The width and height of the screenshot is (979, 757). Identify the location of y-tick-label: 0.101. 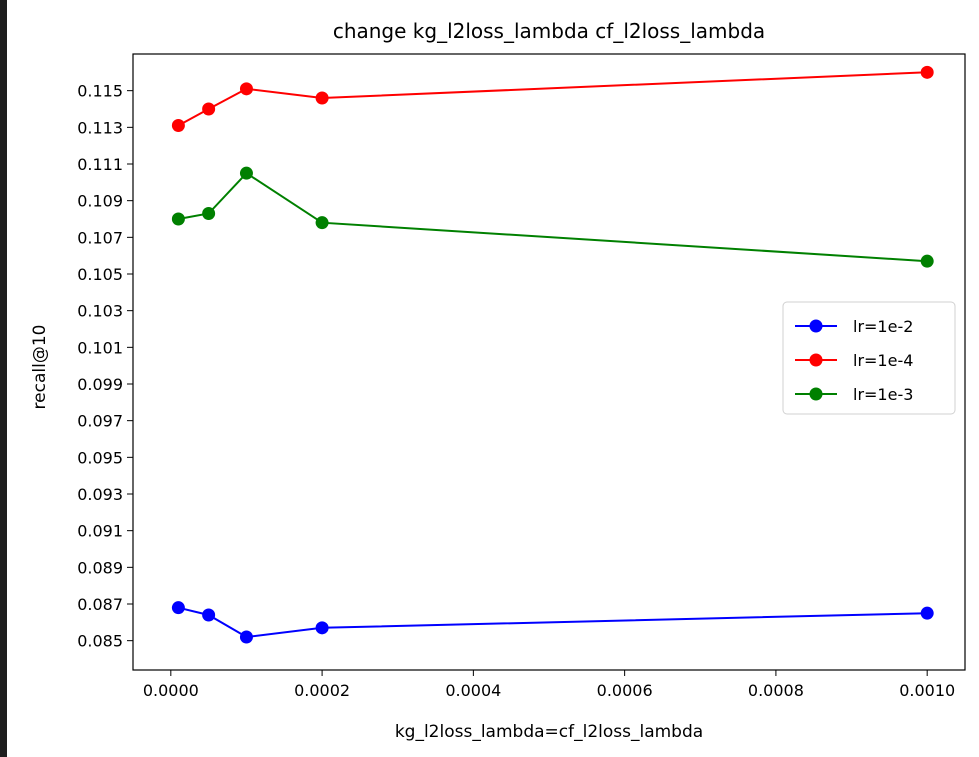
(100, 347).